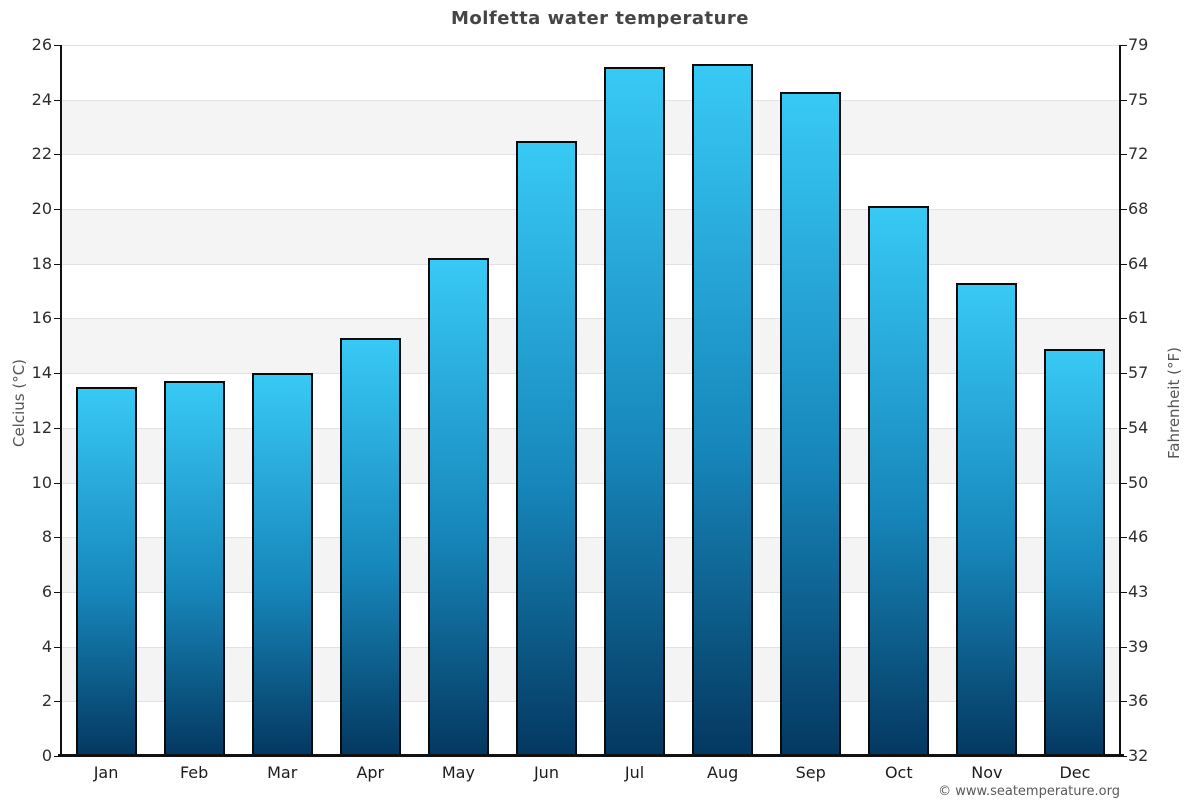 The width and height of the screenshot is (1200, 800). What do you see at coordinates (46, 591) in the screenshot?
I see `y-tick-celsius: 6` at bounding box center [46, 591].